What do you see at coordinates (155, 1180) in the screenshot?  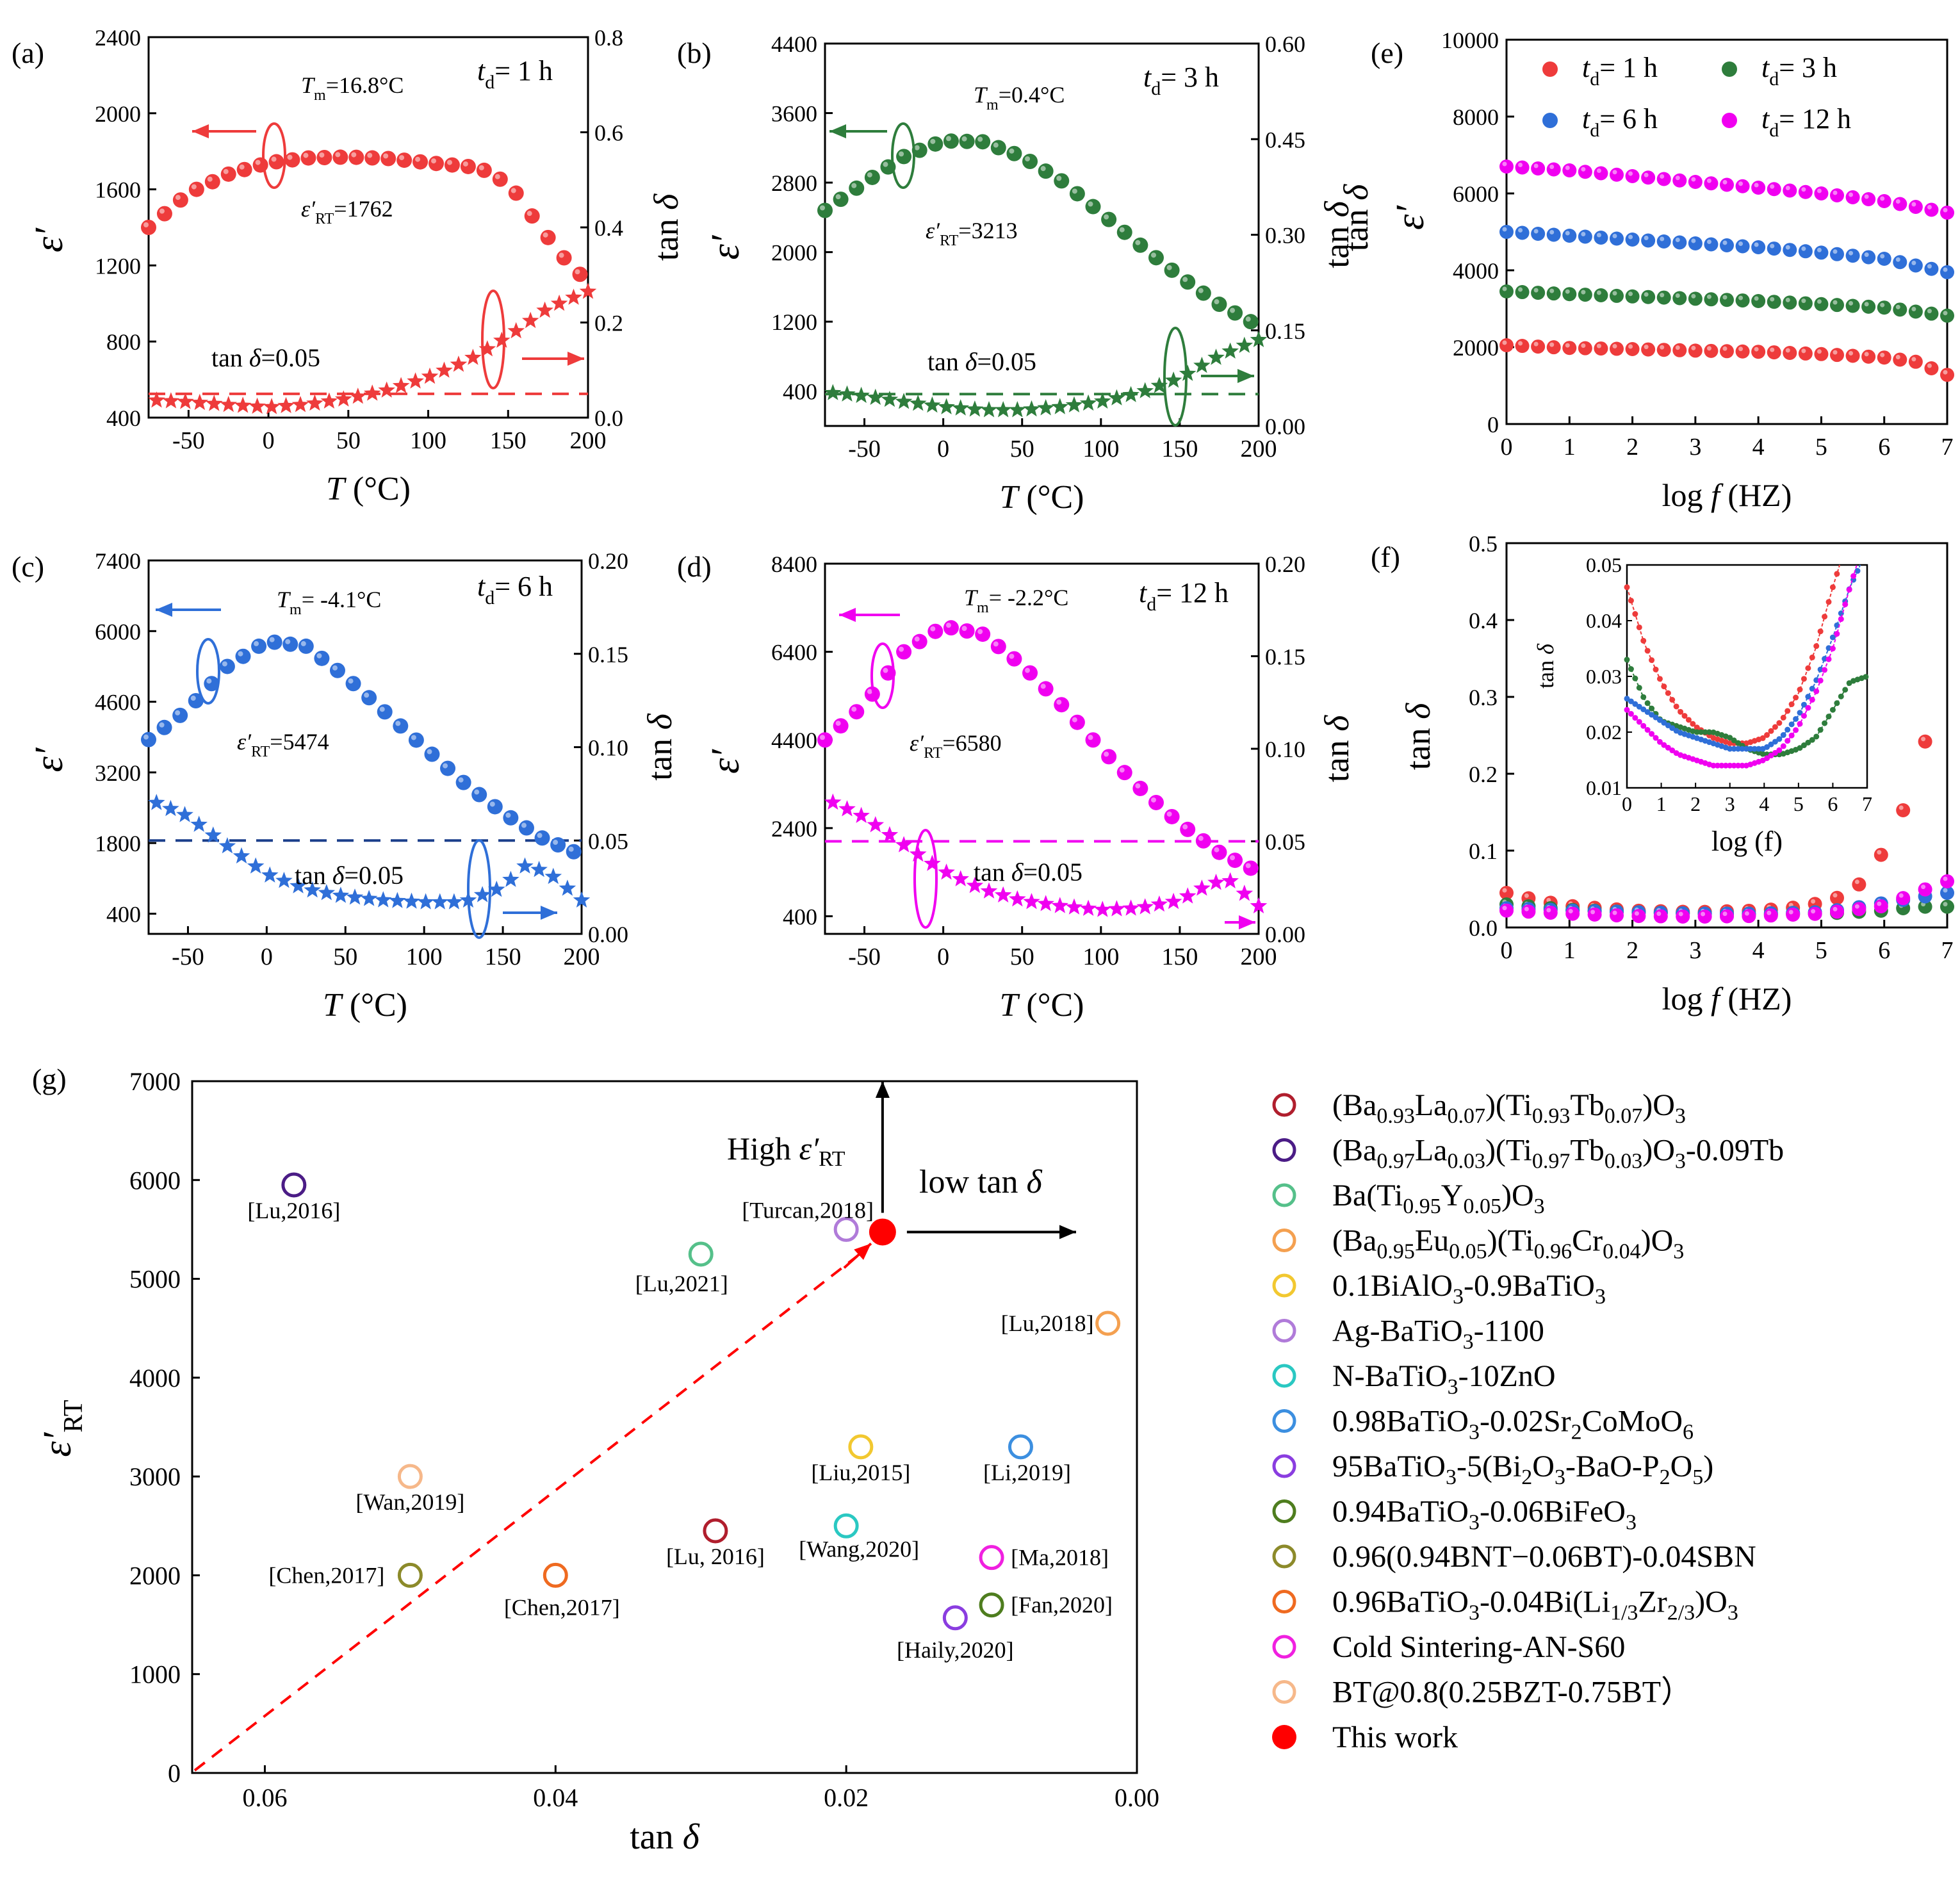 I see `y-tick-label: 6000` at bounding box center [155, 1180].